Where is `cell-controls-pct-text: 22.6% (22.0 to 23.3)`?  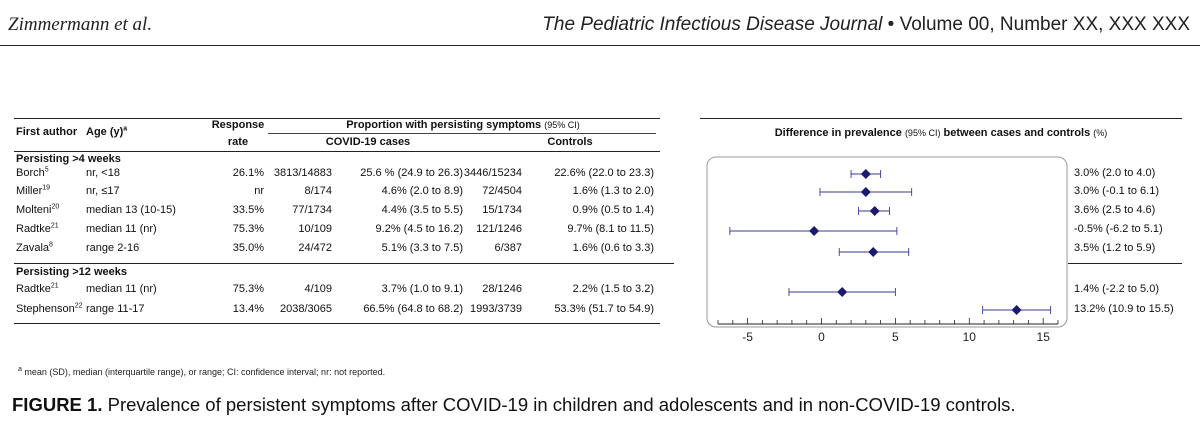 cell-controls-pct-text: 22.6% (22.0 to 23.3) is located at coordinates (604, 173).